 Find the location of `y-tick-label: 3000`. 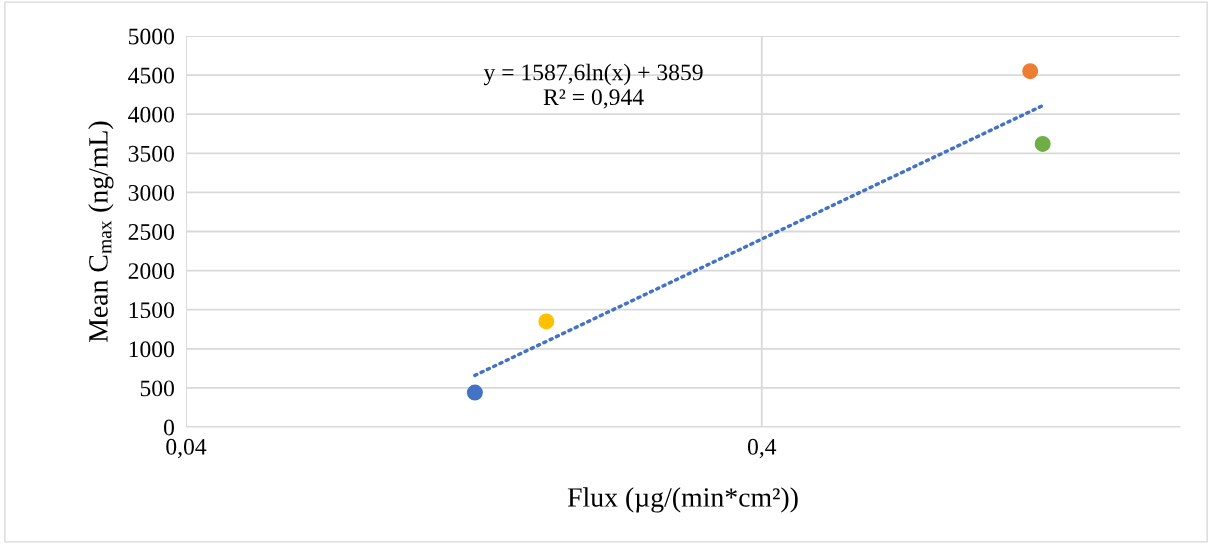

y-tick-label: 3000 is located at coordinates (151, 192).